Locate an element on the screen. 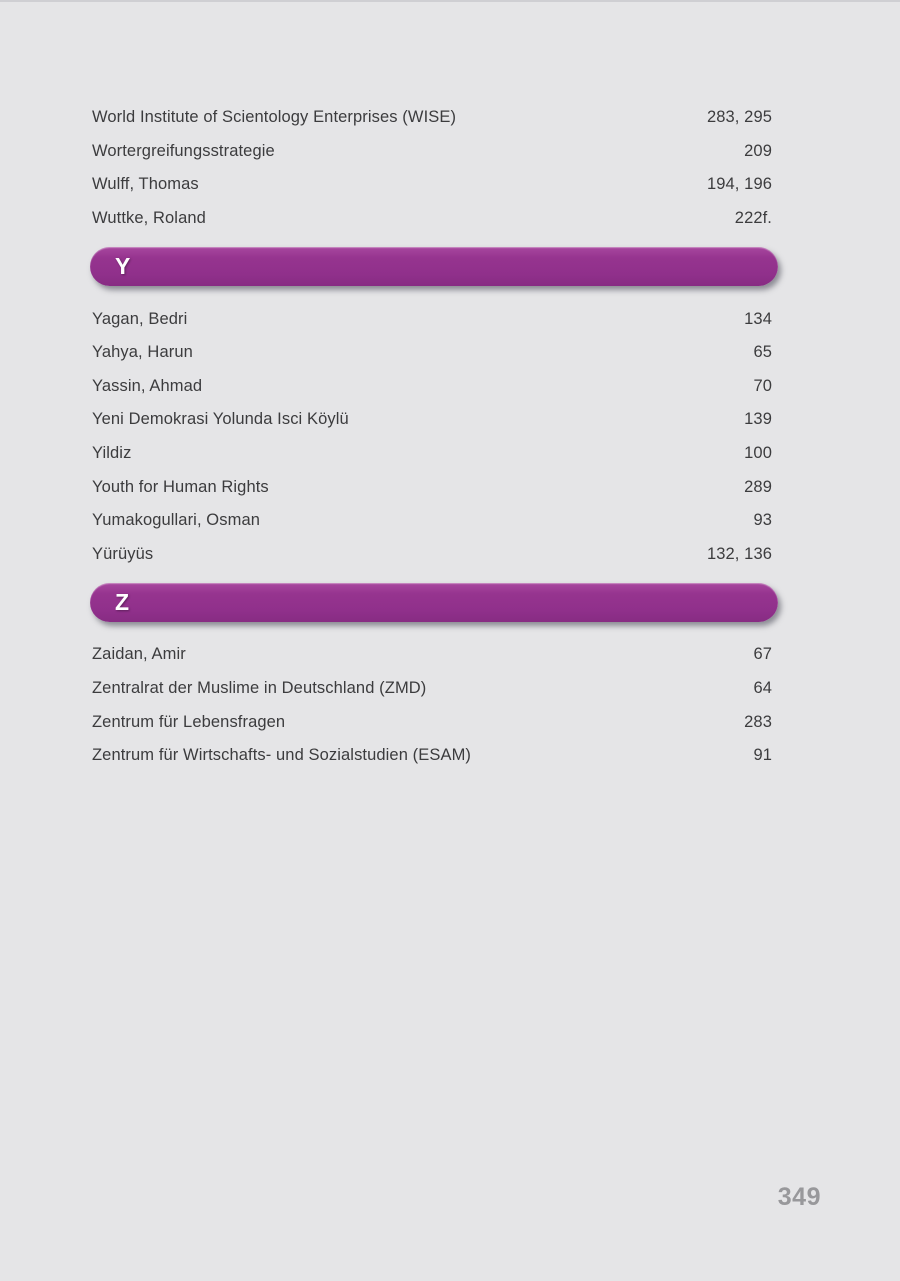  index-entry: Wuttke, Roland 222f. is located at coordinates (432, 219).